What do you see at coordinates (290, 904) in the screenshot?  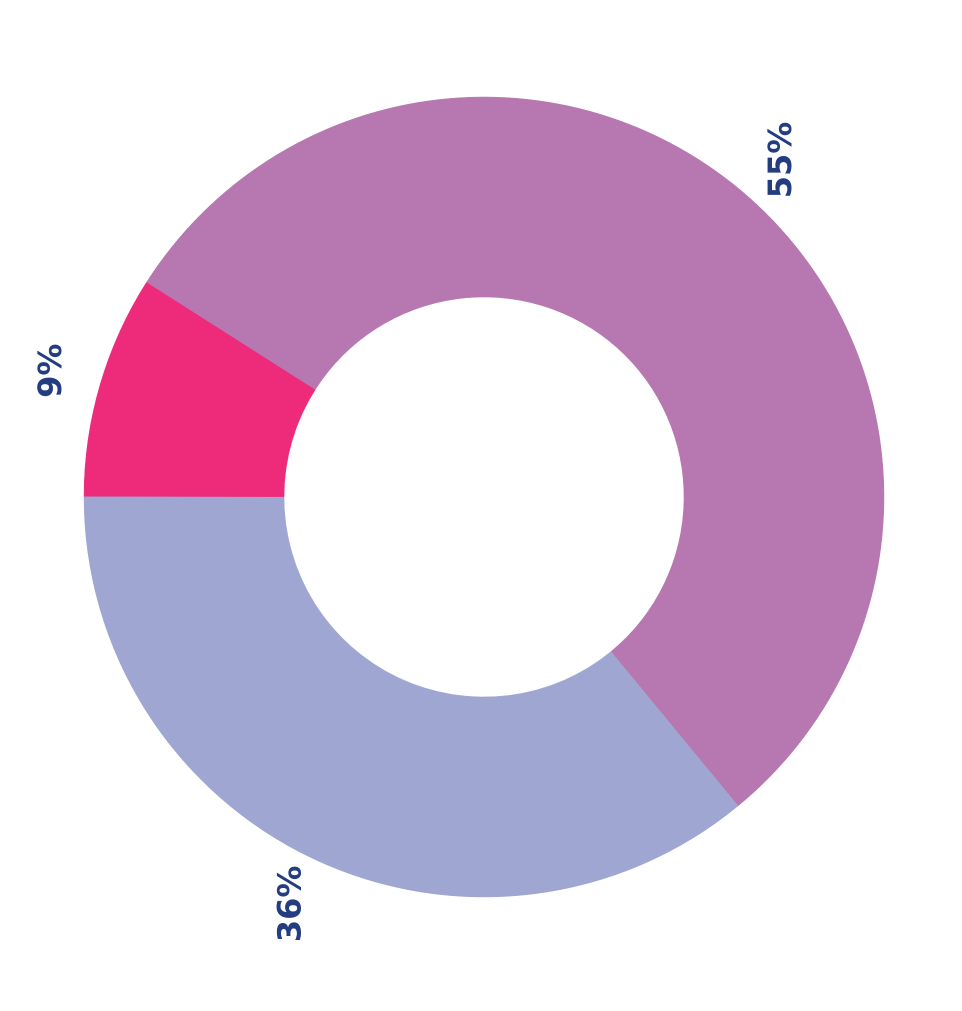 I see `value-label: 36%` at bounding box center [290, 904].